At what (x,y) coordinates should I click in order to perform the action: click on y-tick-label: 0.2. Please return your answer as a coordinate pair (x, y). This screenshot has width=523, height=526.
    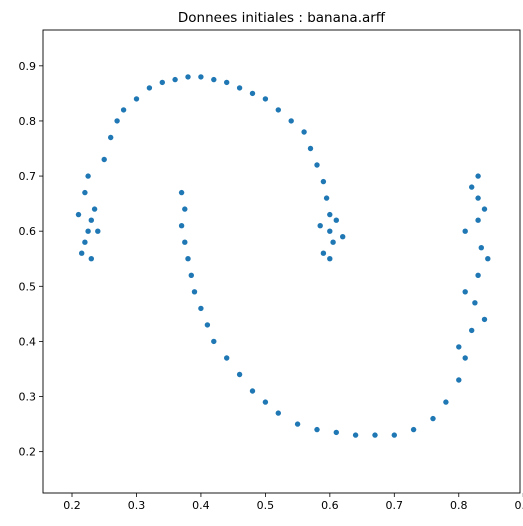
    Looking at the image, I should click on (28, 452).